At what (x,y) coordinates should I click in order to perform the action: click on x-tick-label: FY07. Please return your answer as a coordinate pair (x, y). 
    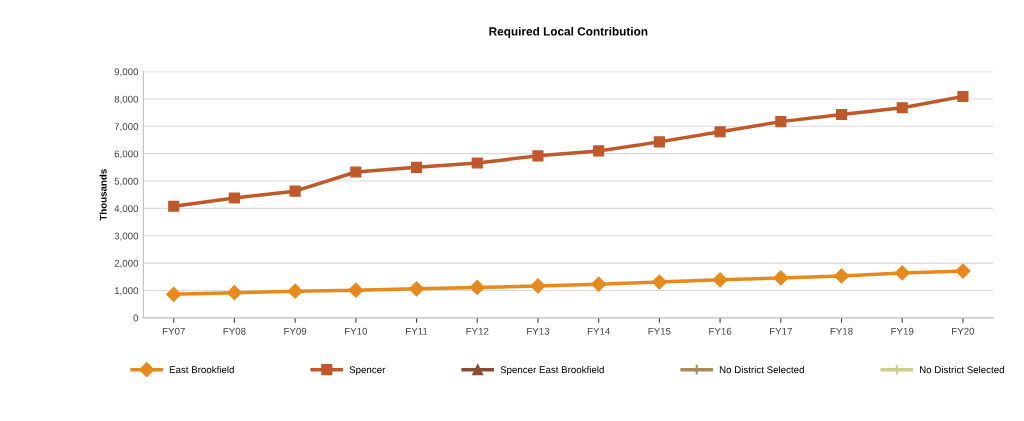
    Looking at the image, I should click on (173, 331).